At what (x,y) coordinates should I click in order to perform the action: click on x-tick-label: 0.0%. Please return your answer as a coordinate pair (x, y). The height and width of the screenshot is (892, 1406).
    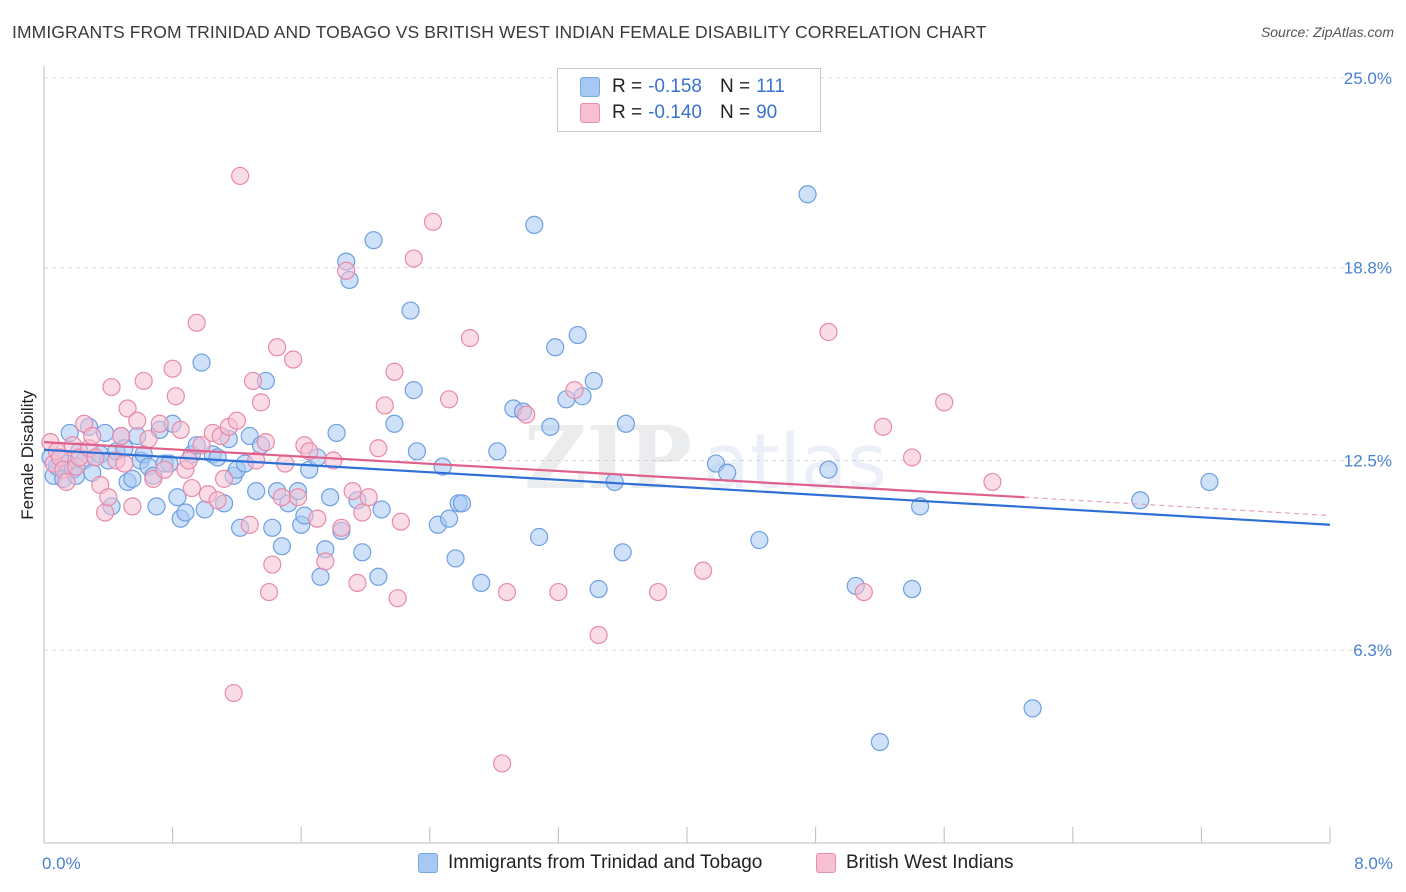
    Looking at the image, I should click on (61, 863).